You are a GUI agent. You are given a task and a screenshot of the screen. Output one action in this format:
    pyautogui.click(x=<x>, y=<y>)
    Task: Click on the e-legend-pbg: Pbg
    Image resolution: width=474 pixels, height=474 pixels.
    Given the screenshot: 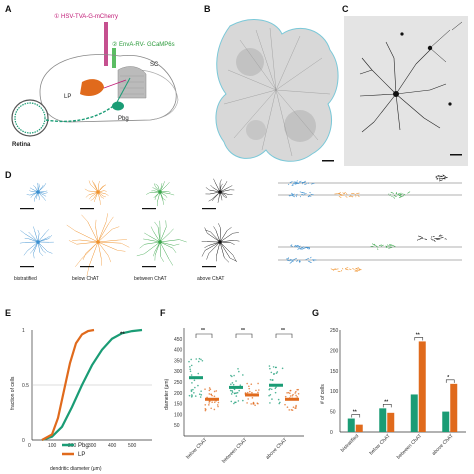 What is the action you would take?
    pyautogui.click(x=83, y=446)
    